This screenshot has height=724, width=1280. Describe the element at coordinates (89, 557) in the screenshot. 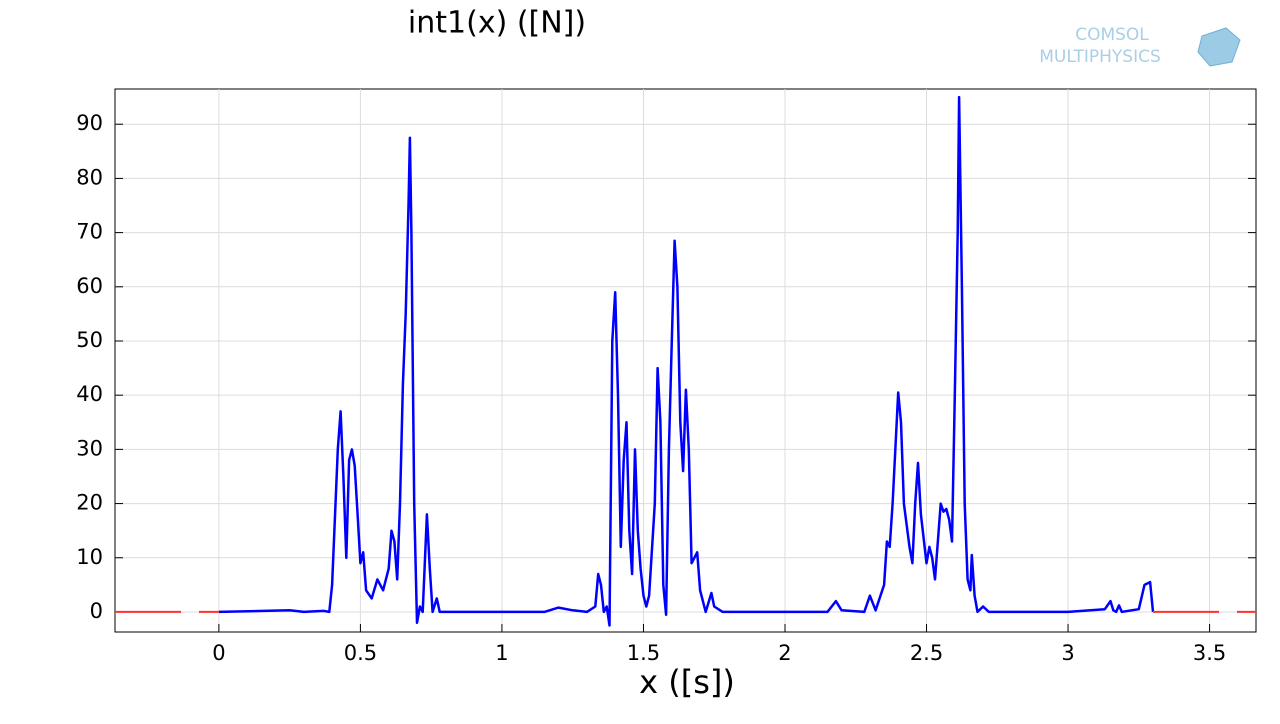

I see `y-tick-label: 10` at that location.